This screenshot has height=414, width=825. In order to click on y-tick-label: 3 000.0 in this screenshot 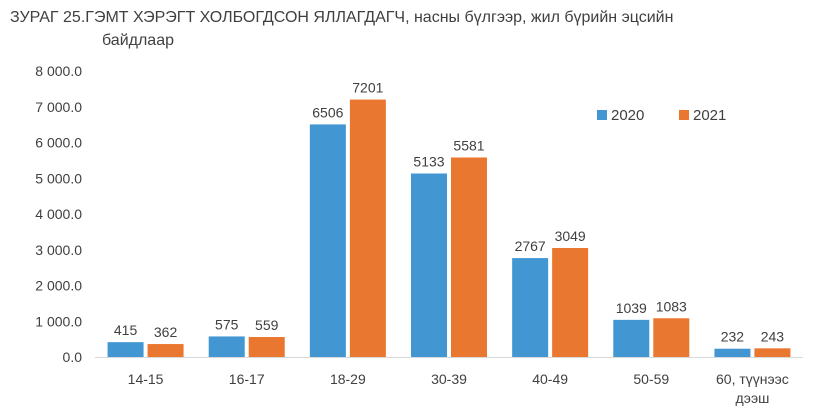, I will do `click(58, 250)`.